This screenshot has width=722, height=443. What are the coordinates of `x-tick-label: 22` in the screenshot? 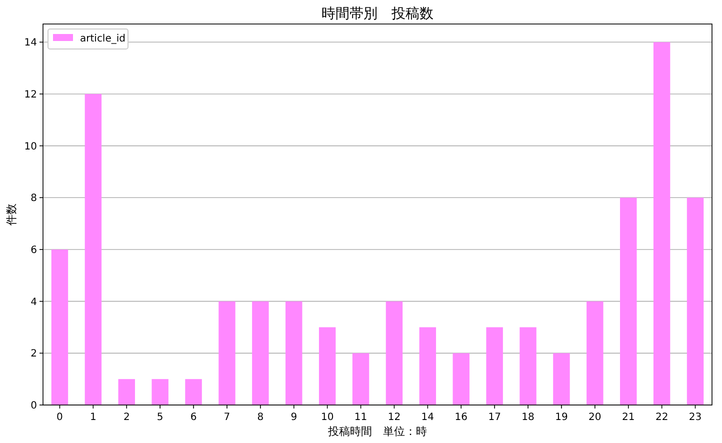 It's located at (661, 417).